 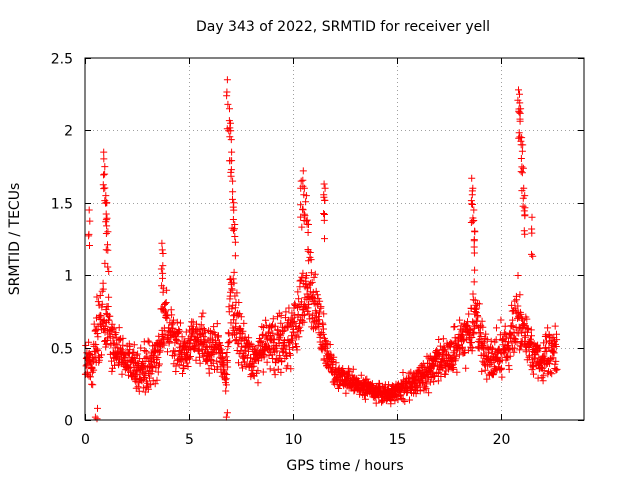 What do you see at coordinates (502, 440) in the screenshot?
I see `x-tick-label: 20` at bounding box center [502, 440].